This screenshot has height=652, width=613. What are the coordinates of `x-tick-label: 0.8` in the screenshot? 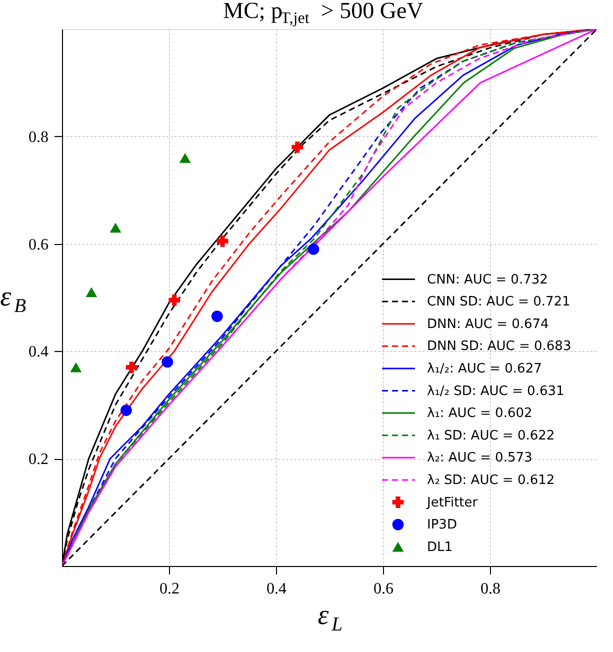 It's located at (490, 589).